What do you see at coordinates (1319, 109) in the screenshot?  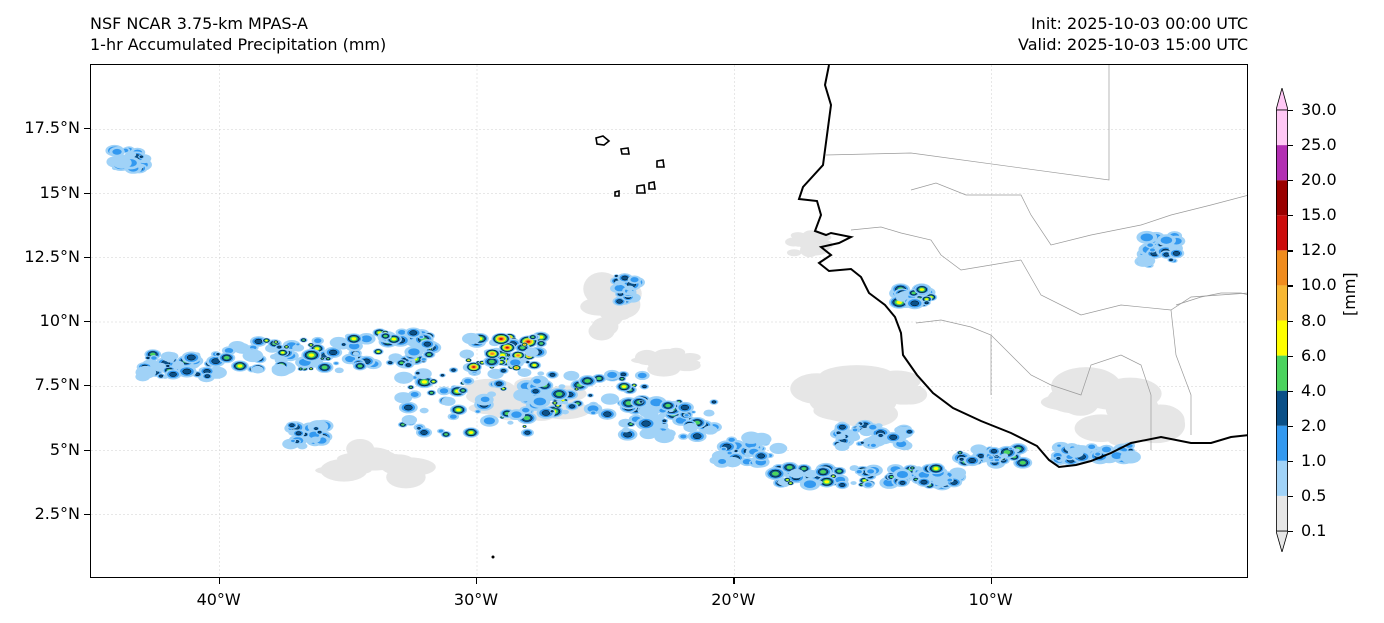 I see `colorbar-level-label: 30.0` at bounding box center [1319, 109].